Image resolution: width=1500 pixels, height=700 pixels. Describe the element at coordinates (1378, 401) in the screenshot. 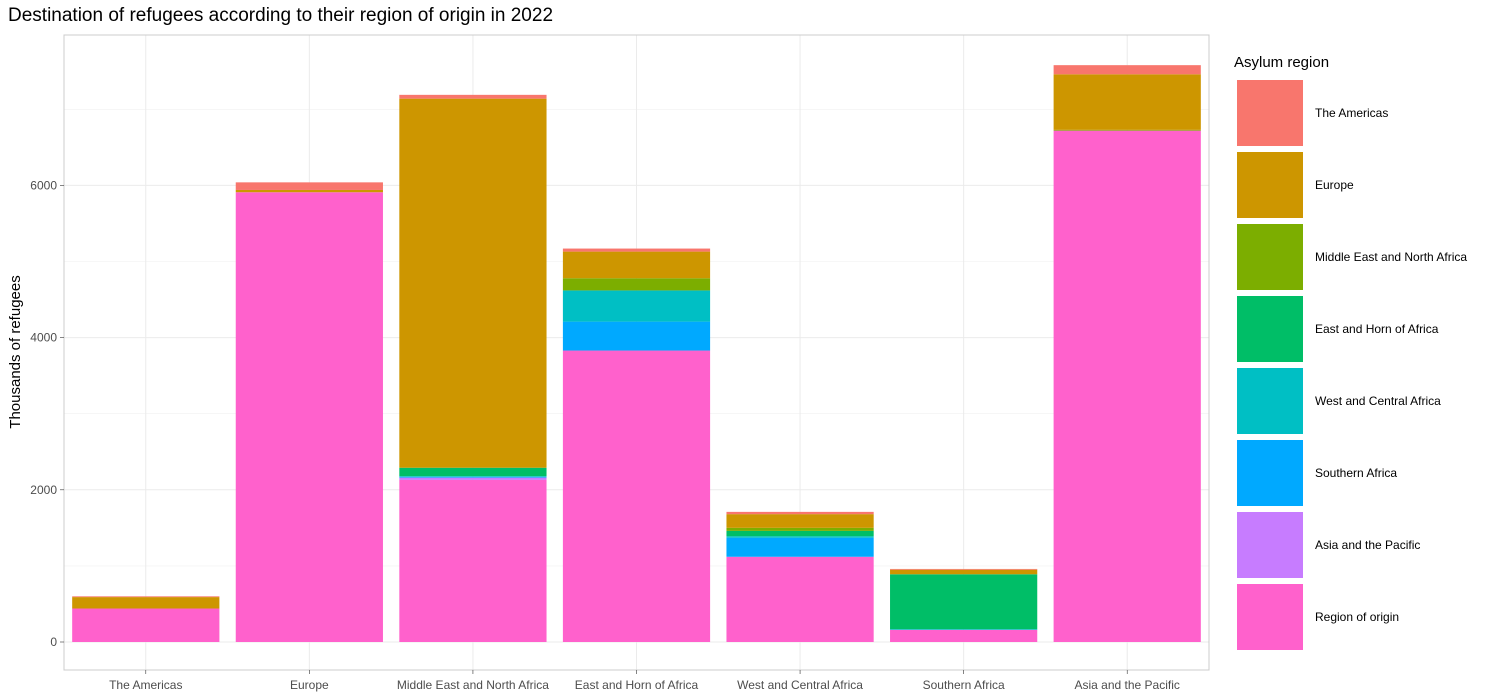

I see `legend-label: West and Central Africa` at that location.